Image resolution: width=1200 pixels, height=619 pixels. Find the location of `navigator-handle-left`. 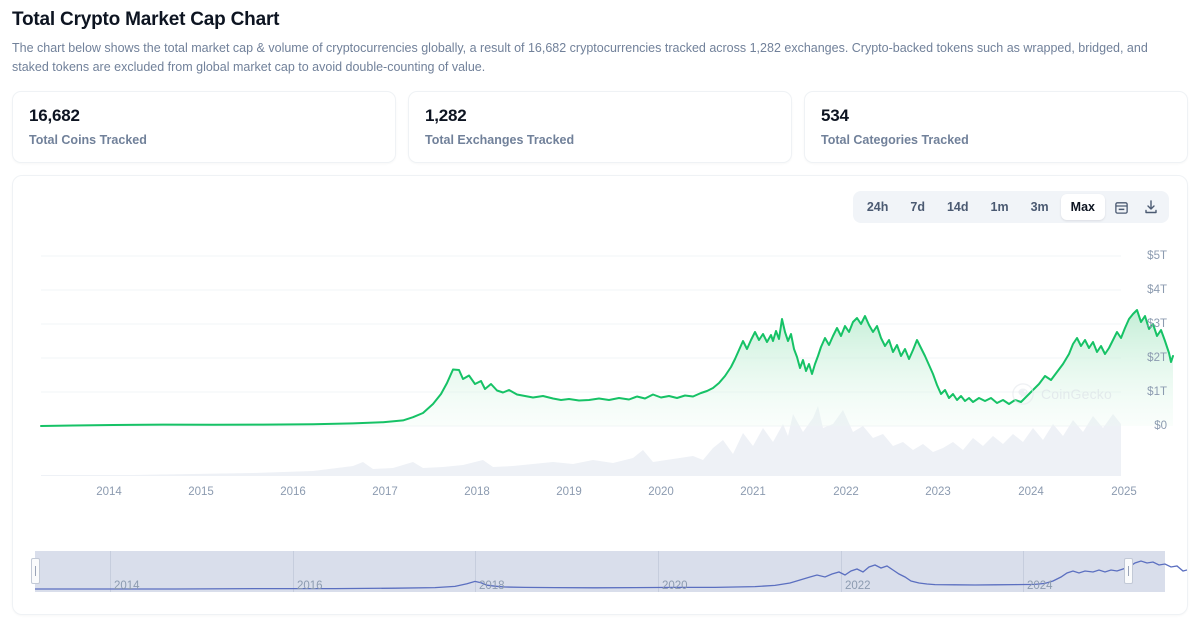

navigator-handle-left is located at coordinates (35, 571).